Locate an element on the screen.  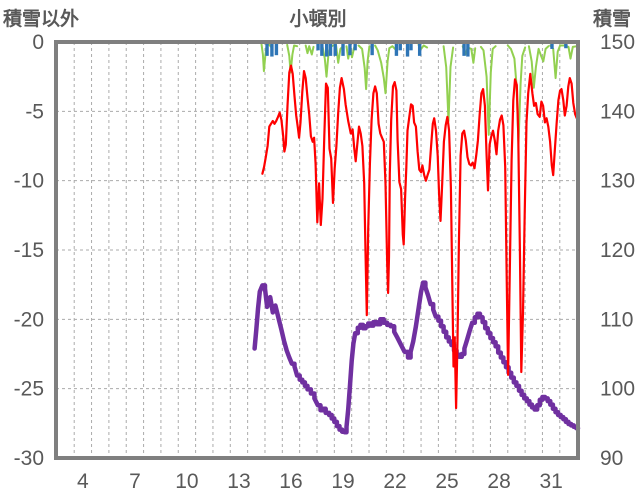
x-axis-tick-label: 22 is located at coordinates (394, 481).